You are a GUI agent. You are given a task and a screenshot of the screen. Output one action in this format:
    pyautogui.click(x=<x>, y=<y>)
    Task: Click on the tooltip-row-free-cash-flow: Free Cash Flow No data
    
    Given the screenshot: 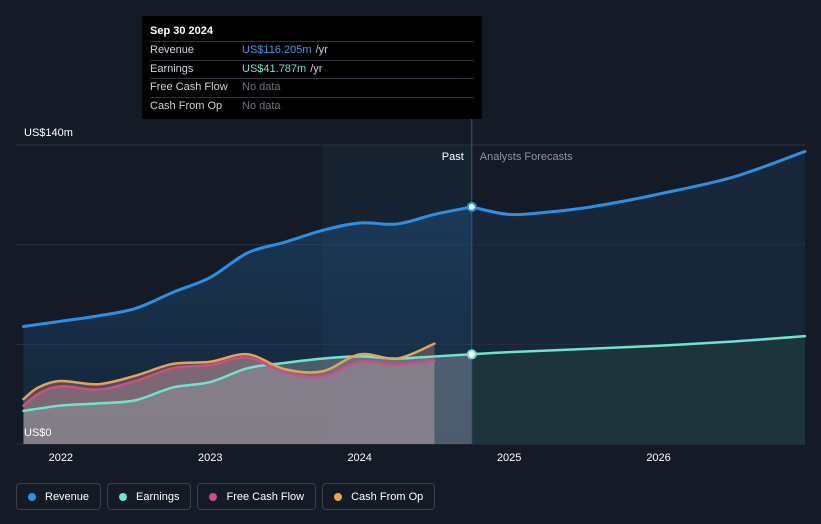 What is the action you would take?
    pyautogui.click(x=312, y=87)
    